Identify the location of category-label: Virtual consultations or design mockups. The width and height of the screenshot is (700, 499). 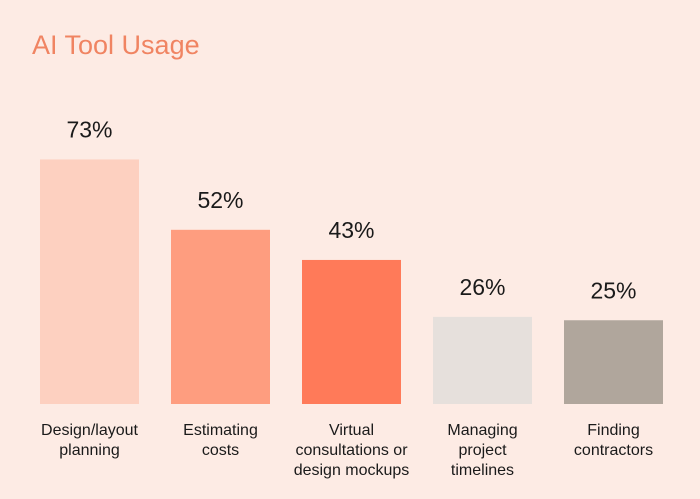
(352, 450).